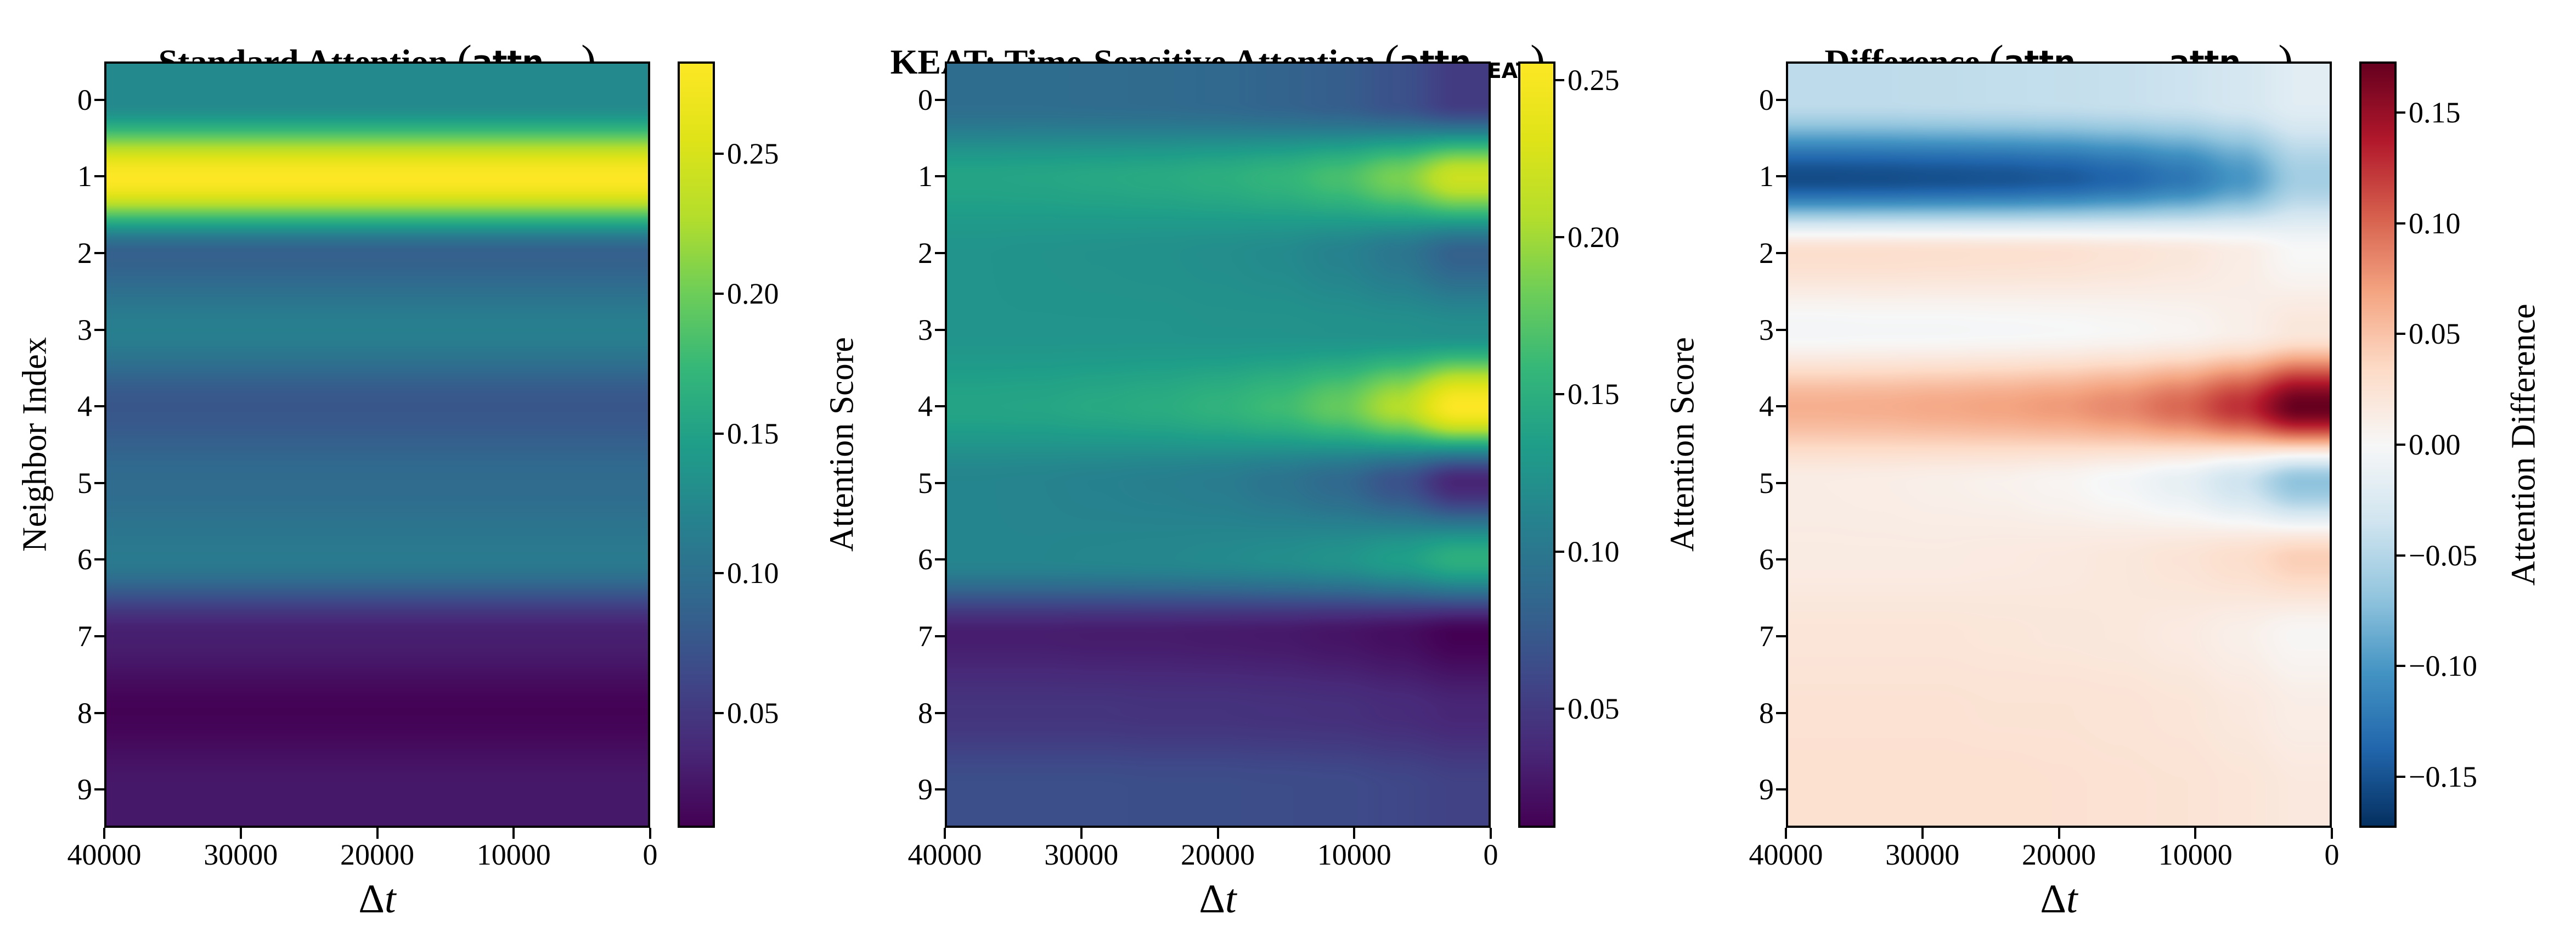 This screenshot has height=942, width=2576. Describe the element at coordinates (2286, 61) in the screenshot. I see `close-paren: )` at that location.